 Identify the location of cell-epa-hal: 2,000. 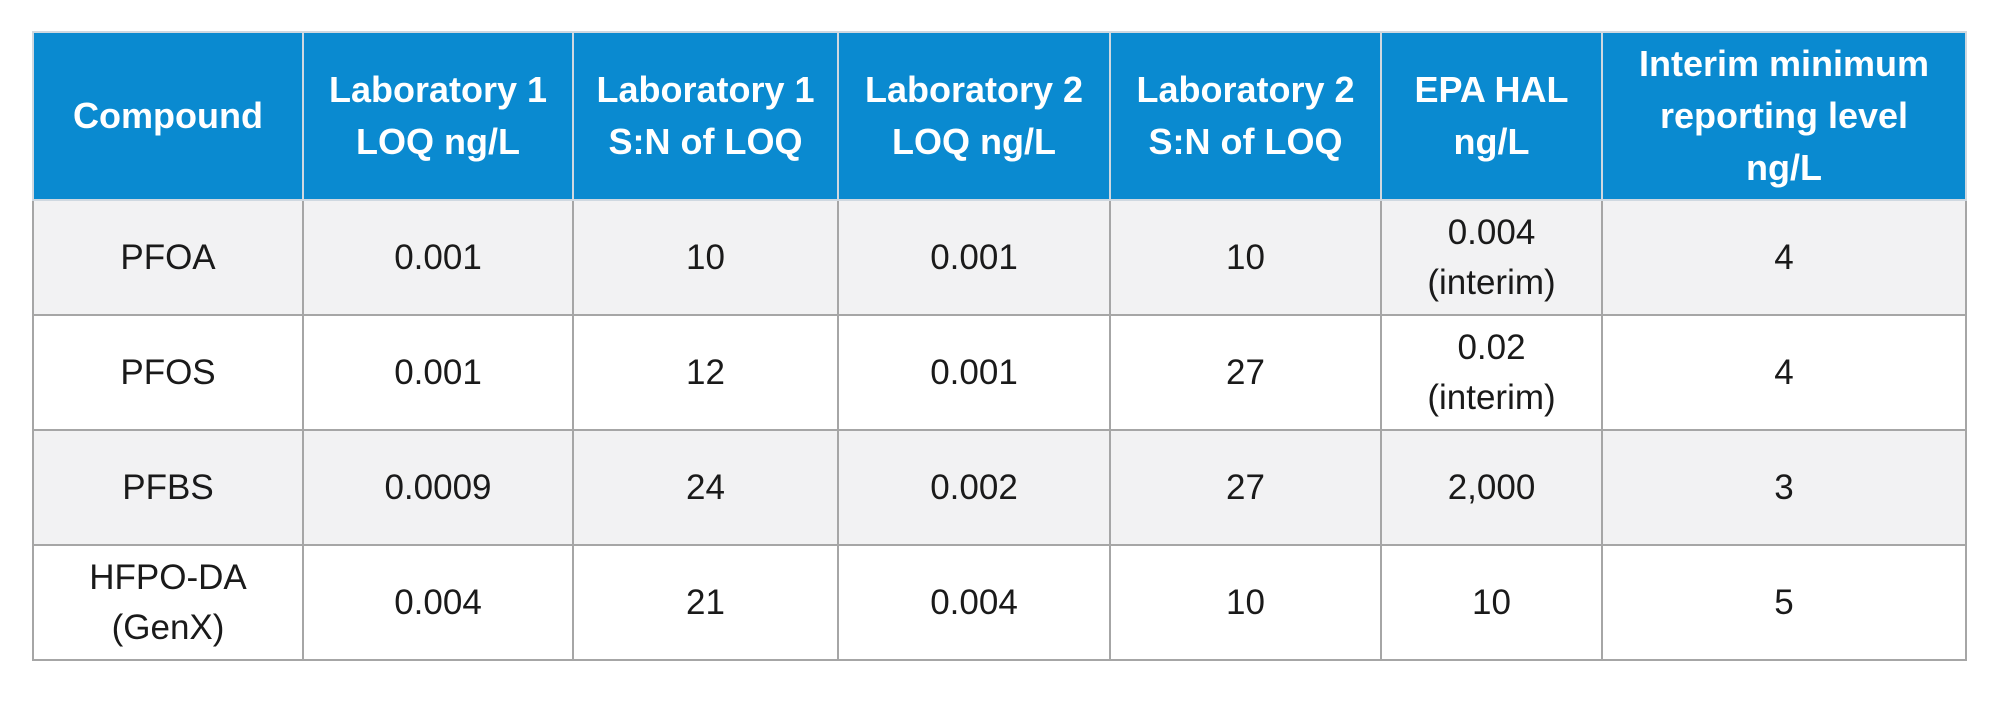
(1491, 487).